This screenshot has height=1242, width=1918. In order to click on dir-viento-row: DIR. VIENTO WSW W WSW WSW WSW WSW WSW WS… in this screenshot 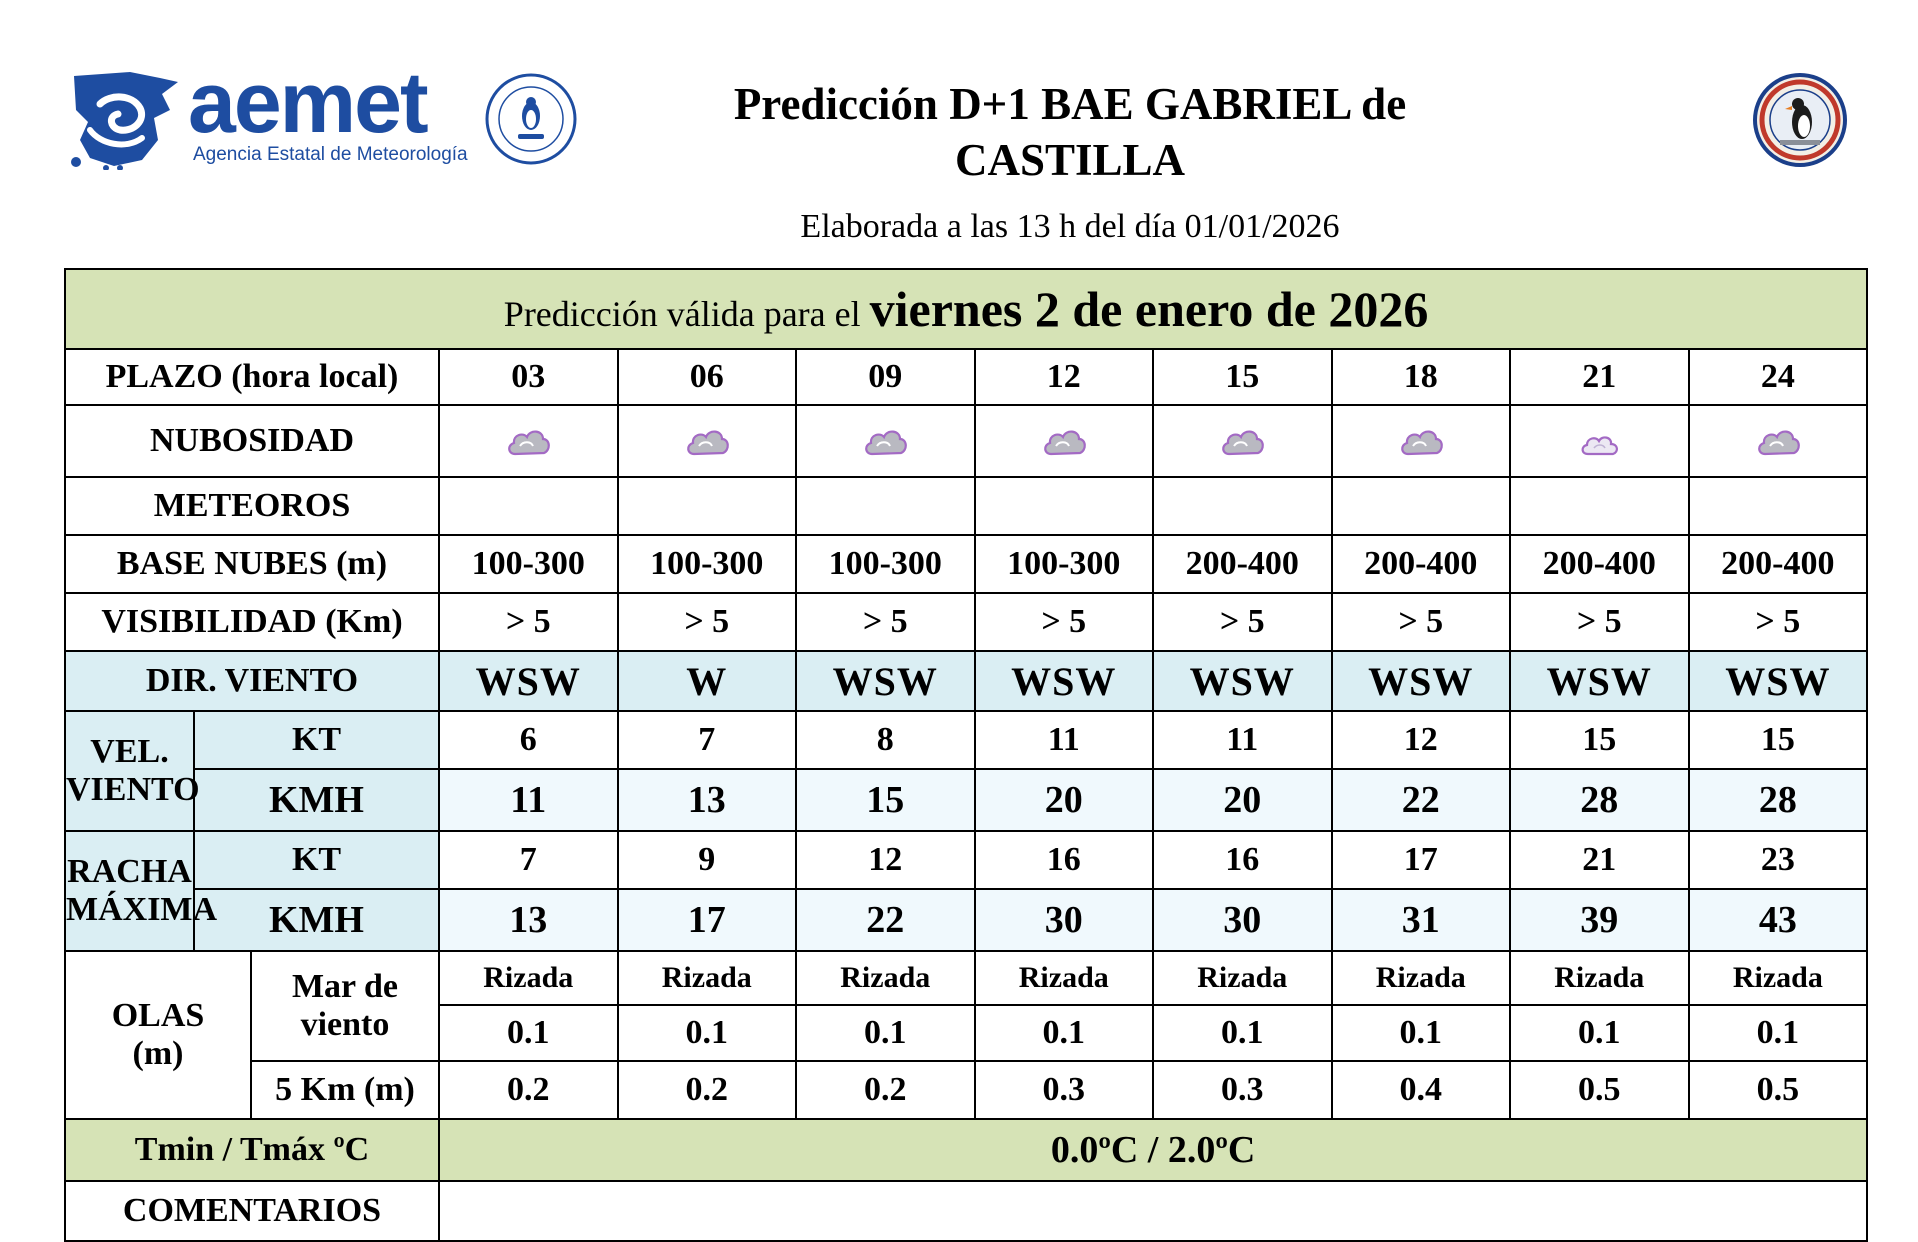, I will do `click(966, 681)`.